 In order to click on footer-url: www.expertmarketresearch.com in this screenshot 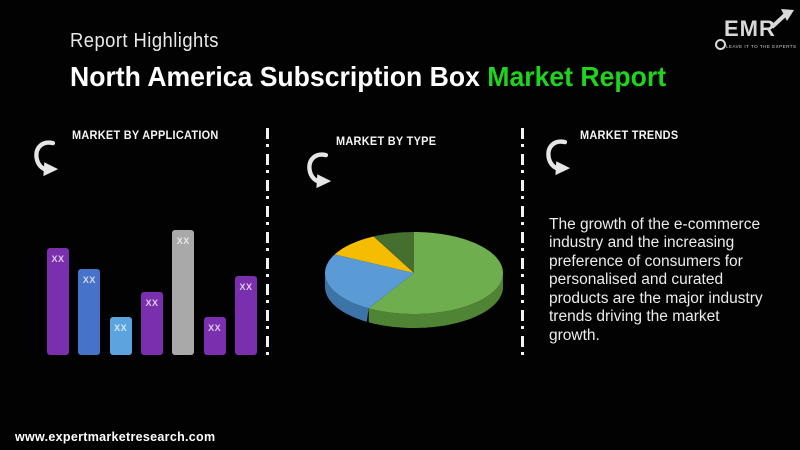, I will do `click(115, 437)`.